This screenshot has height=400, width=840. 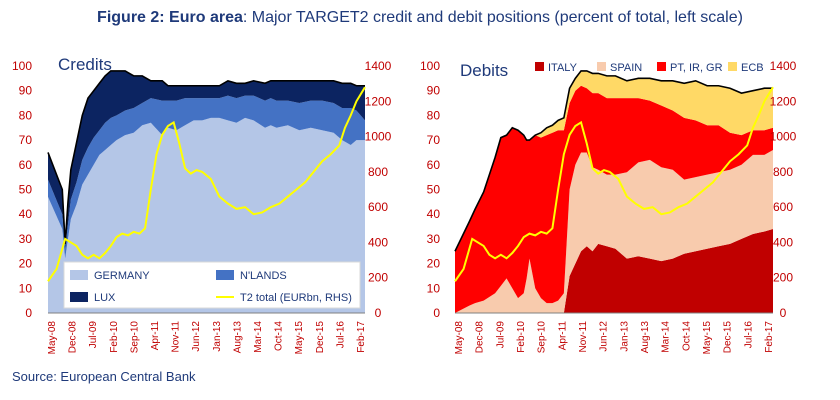 I want to click on legend-label: ITALY, so click(x=563, y=68).